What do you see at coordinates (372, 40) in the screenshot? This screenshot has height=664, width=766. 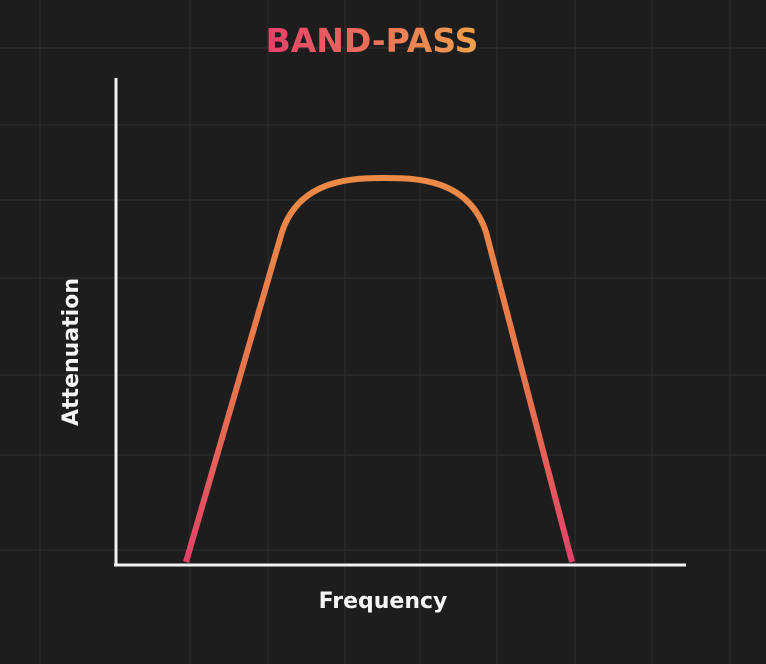 I see `title: BAND-PASS` at bounding box center [372, 40].